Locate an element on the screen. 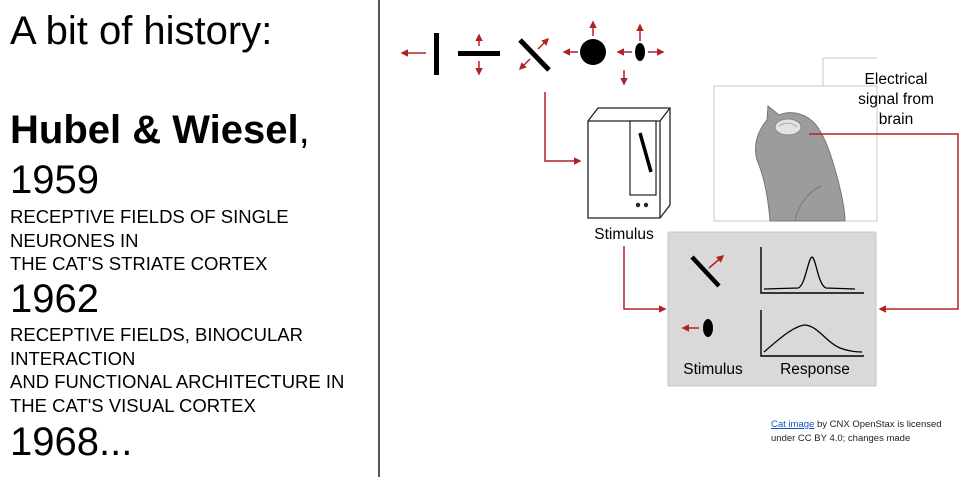 This screenshot has width=965, height=477. panel-response-label: Response is located at coordinates (815, 369).